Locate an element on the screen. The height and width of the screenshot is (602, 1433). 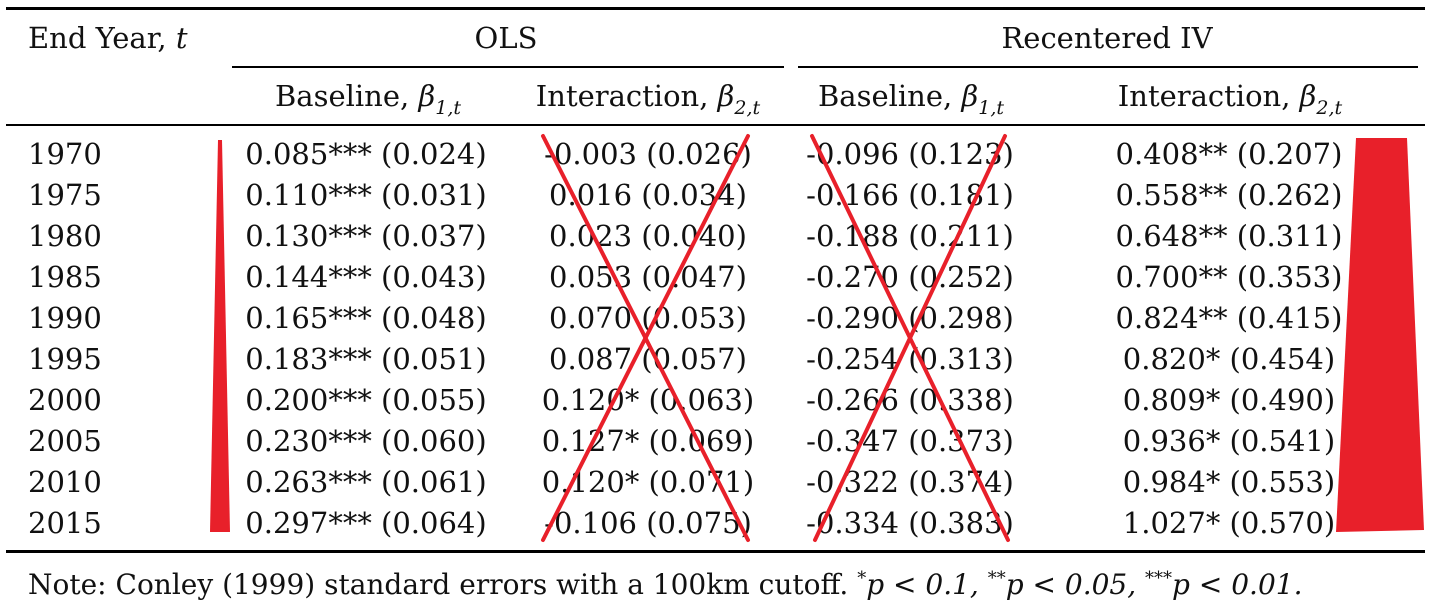
year-cell: 1990 is located at coordinates (65, 318).